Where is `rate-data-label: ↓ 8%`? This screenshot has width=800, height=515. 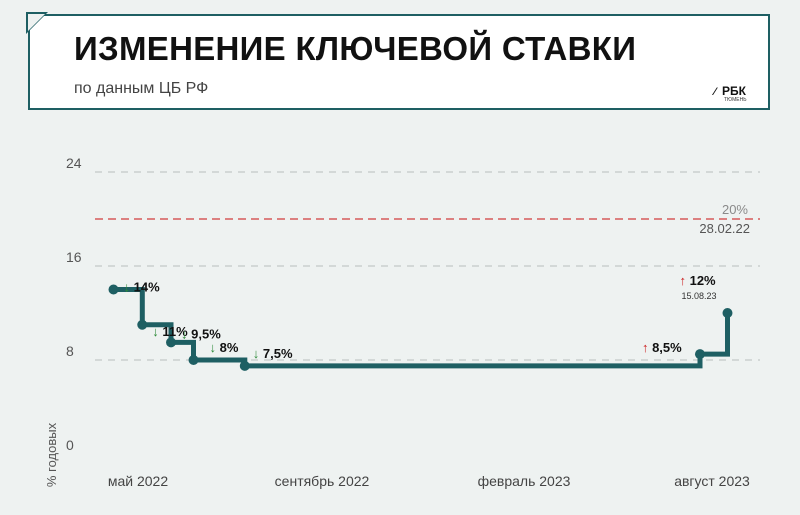
rate-data-label: ↓ 8% is located at coordinates (224, 347).